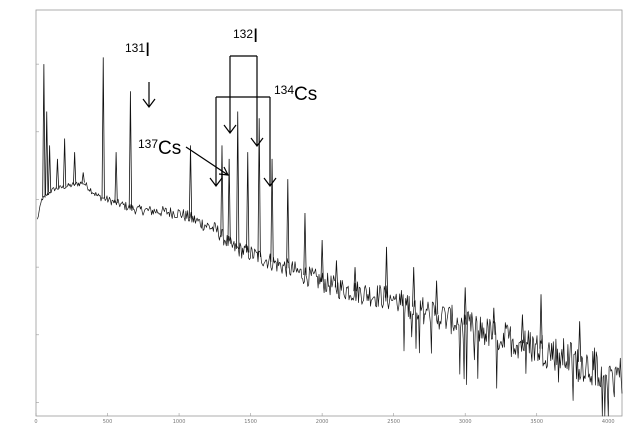 This screenshot has height=427, width=626. Describe the element at coordinates (149, 95) in the screenshot. I see `i131-arrow` at that location.